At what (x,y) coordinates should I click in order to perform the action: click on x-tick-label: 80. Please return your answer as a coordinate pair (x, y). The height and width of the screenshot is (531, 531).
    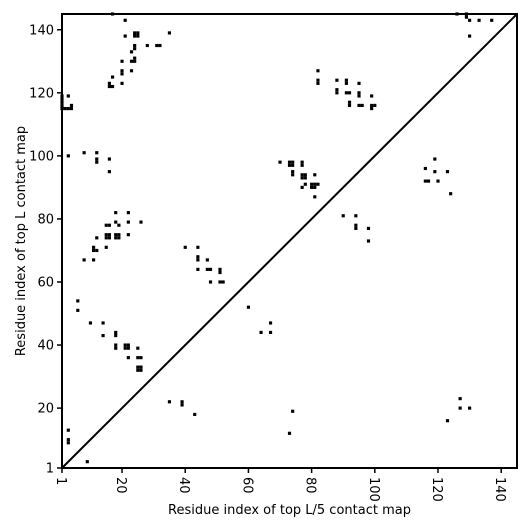
    Looking at the image, I should click on (310, 485).